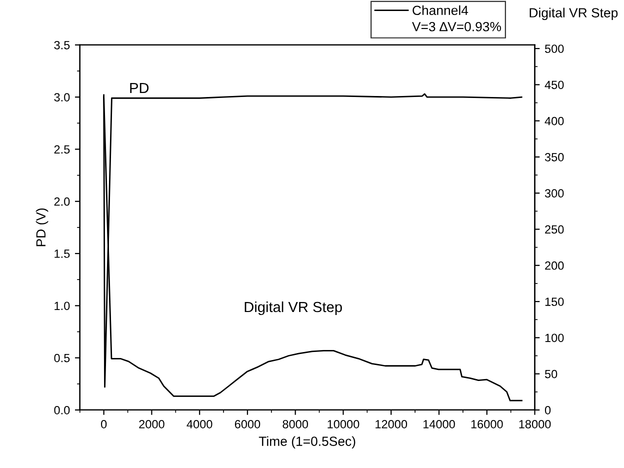 Image resolution: width=624 pixels, height=468 pixels. Describe the element at coordinates (554, 48) in the screenshot. I see `y2-tick-label: 500` at that location.